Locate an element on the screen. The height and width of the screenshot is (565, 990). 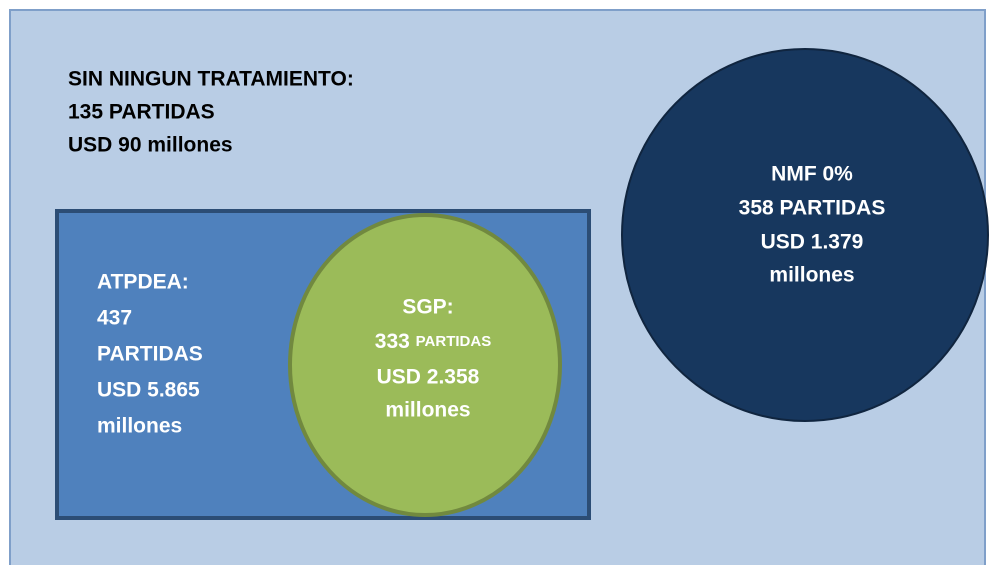
sgp-title: SGP: is located at coordinates (427, 307).